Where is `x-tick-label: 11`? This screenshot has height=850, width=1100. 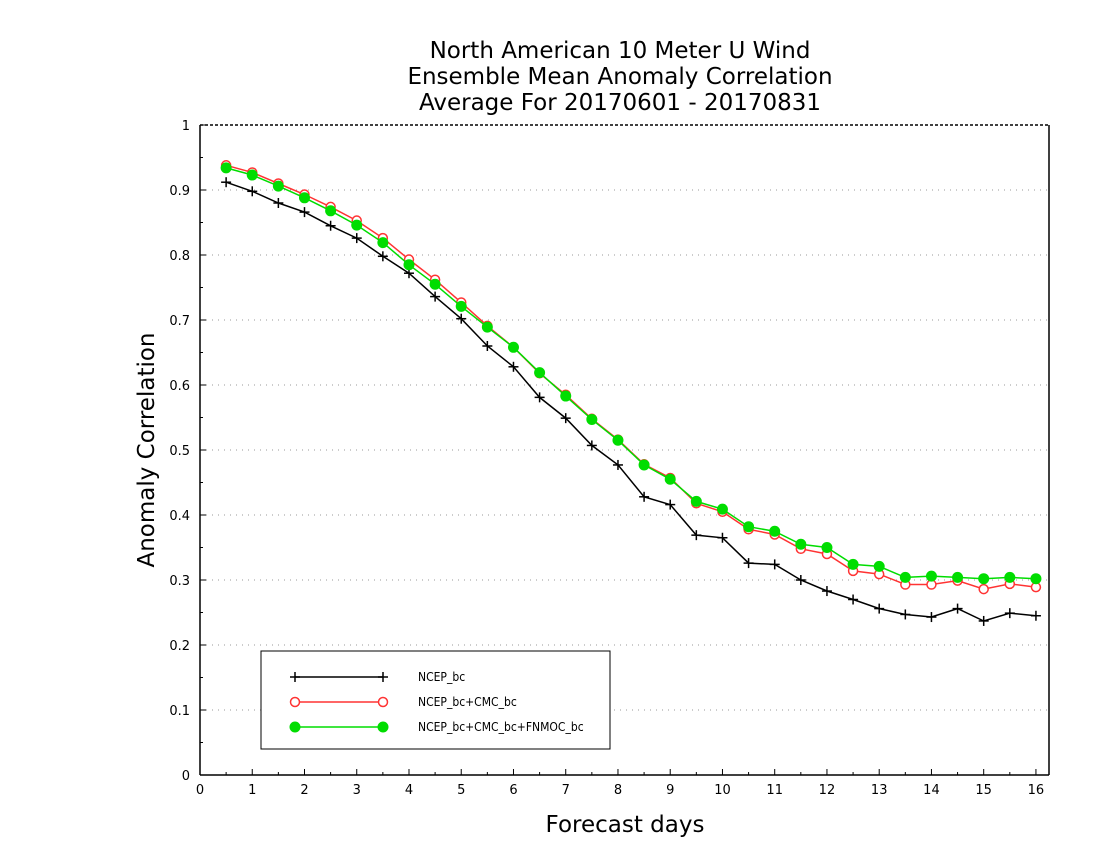 x-tick-label: 11 is located at coordinates (774, 790).